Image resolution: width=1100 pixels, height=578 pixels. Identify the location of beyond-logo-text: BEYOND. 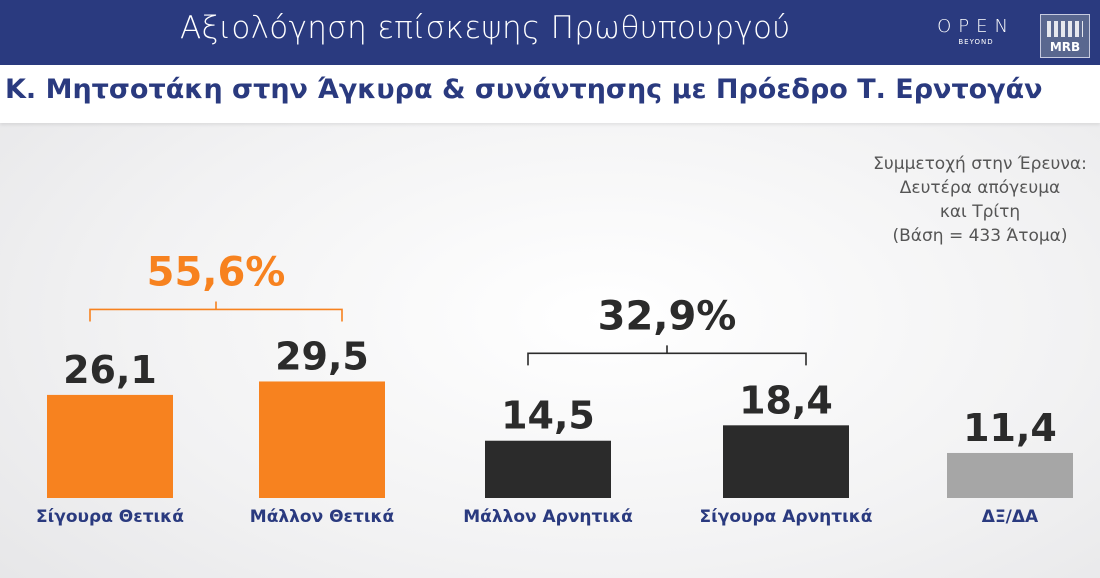
(976, 42).